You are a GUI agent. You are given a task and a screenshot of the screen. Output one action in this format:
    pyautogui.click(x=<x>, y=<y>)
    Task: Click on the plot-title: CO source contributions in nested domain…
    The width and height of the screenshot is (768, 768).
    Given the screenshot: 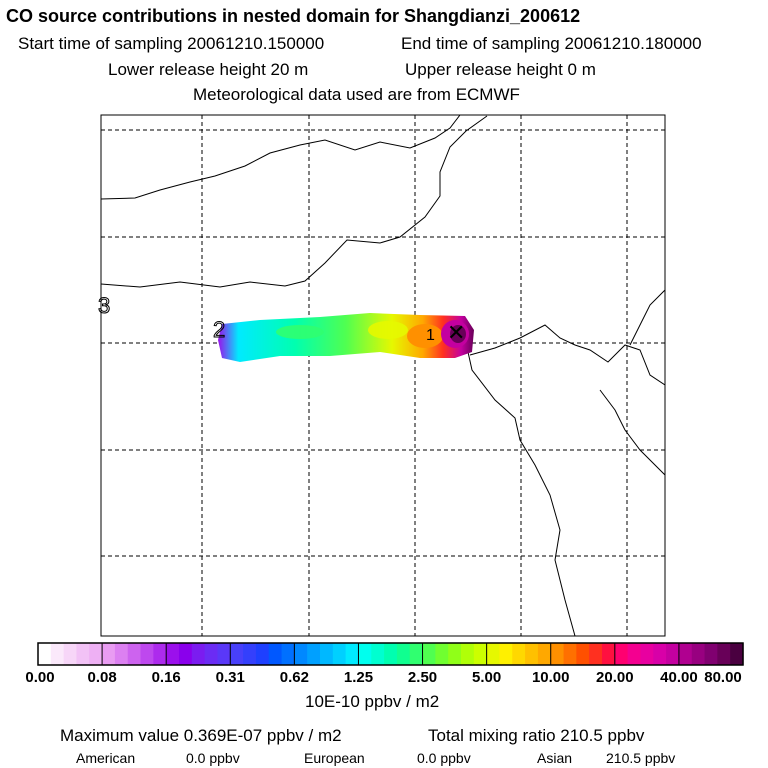 What is the action you would take?
    pyautogui.click(x=293, y=16)
    